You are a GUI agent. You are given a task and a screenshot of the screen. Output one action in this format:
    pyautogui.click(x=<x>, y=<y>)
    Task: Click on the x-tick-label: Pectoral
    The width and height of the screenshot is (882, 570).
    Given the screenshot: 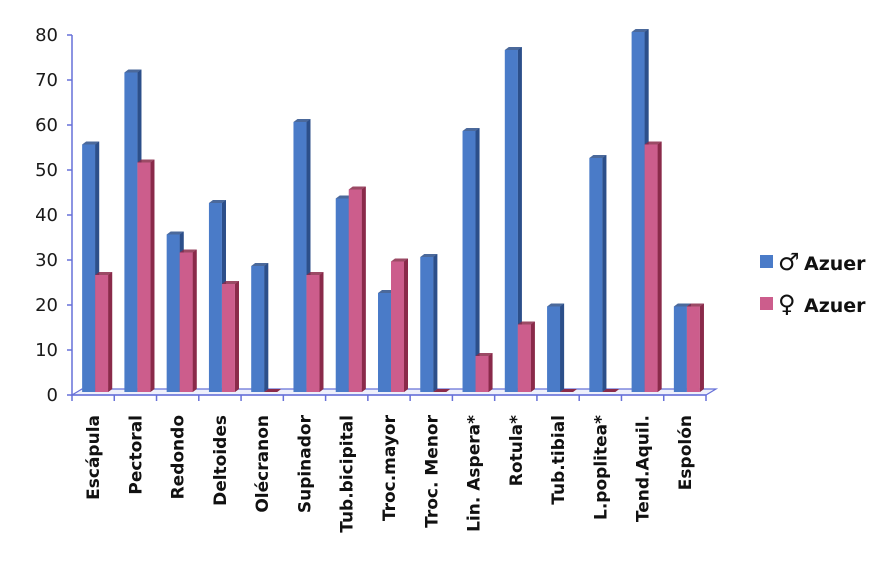 What is the action you would take?
    pyautogui.click(x=136, y=455)
    